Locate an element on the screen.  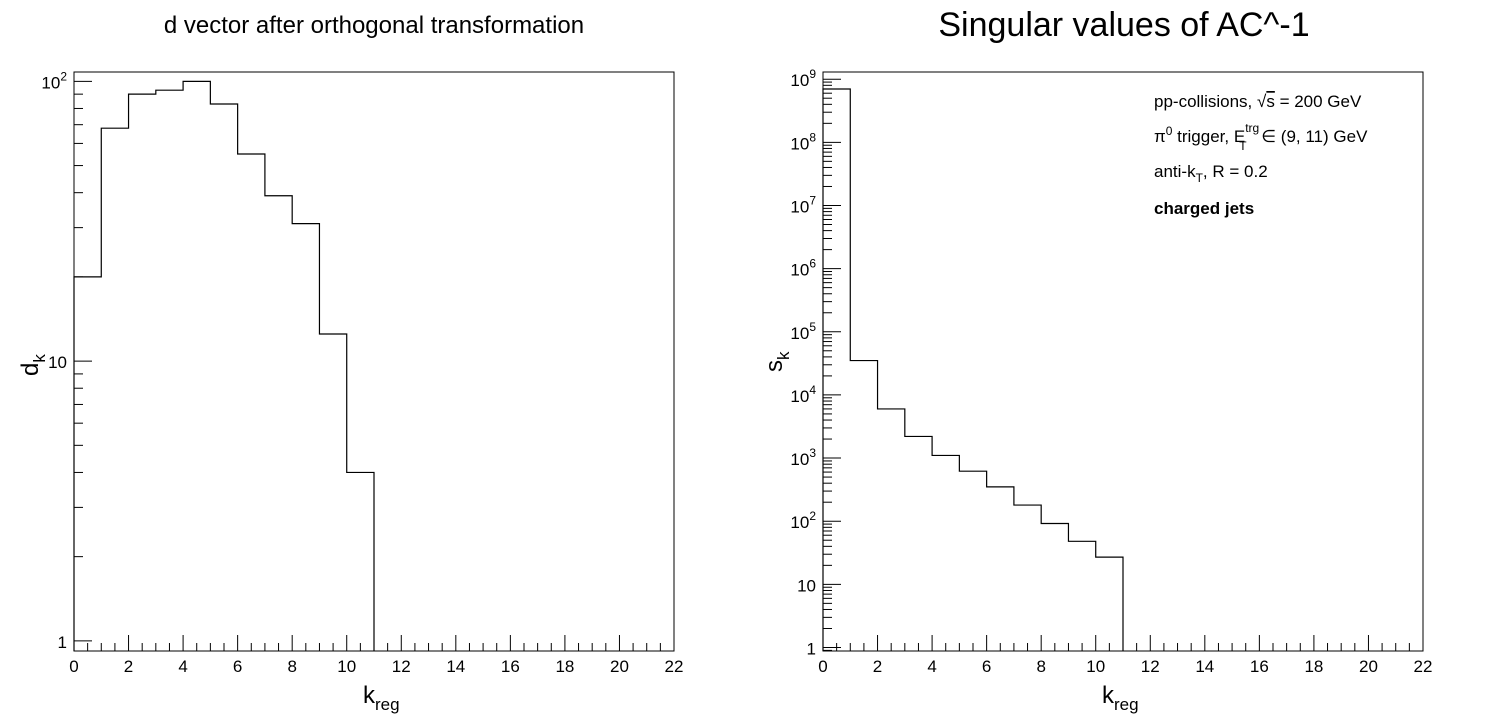
right-y-axis-label: sk is located at coordinates (777, 361).